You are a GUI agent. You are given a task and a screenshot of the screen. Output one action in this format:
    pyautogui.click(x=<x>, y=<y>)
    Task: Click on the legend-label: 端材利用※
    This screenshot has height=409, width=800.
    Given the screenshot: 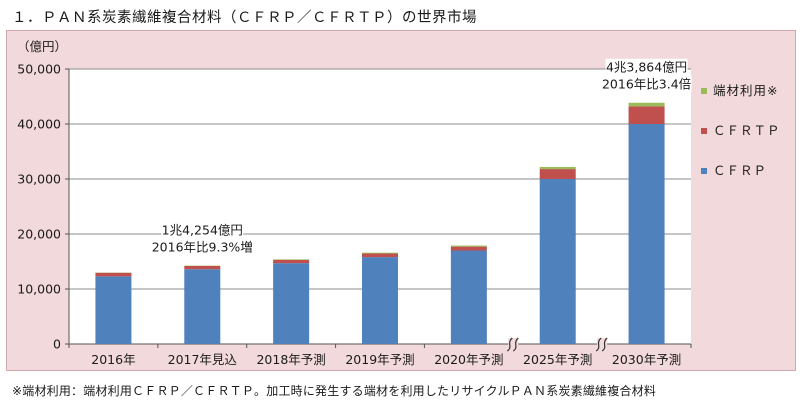 What is the action you would take?
    pyautogui.click(x=745, y=90)
    